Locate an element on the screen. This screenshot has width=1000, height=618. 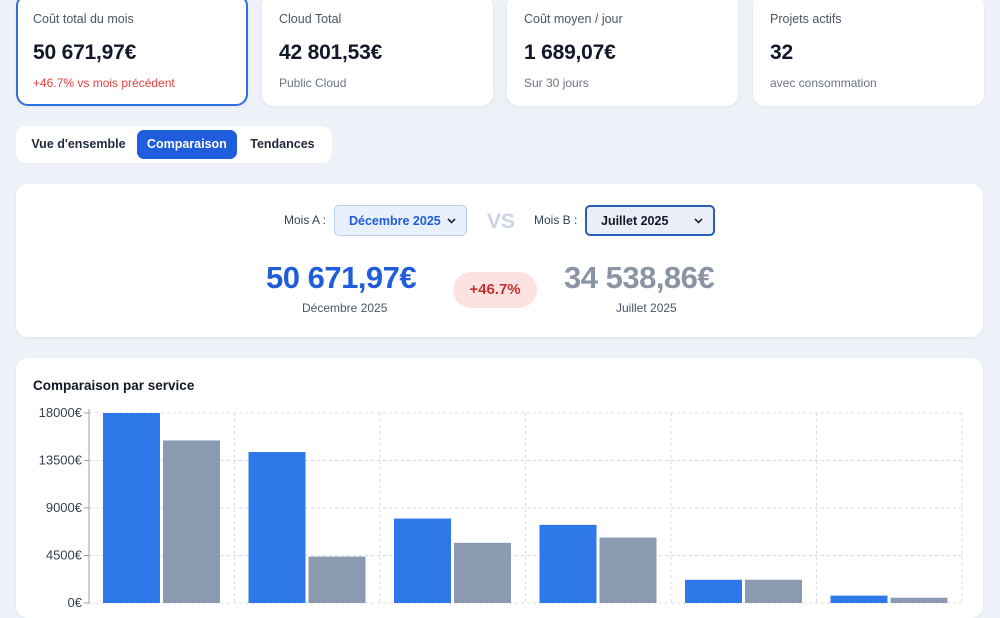
month-b-total: 34 538,86€ is located at coordinates (639, 277).